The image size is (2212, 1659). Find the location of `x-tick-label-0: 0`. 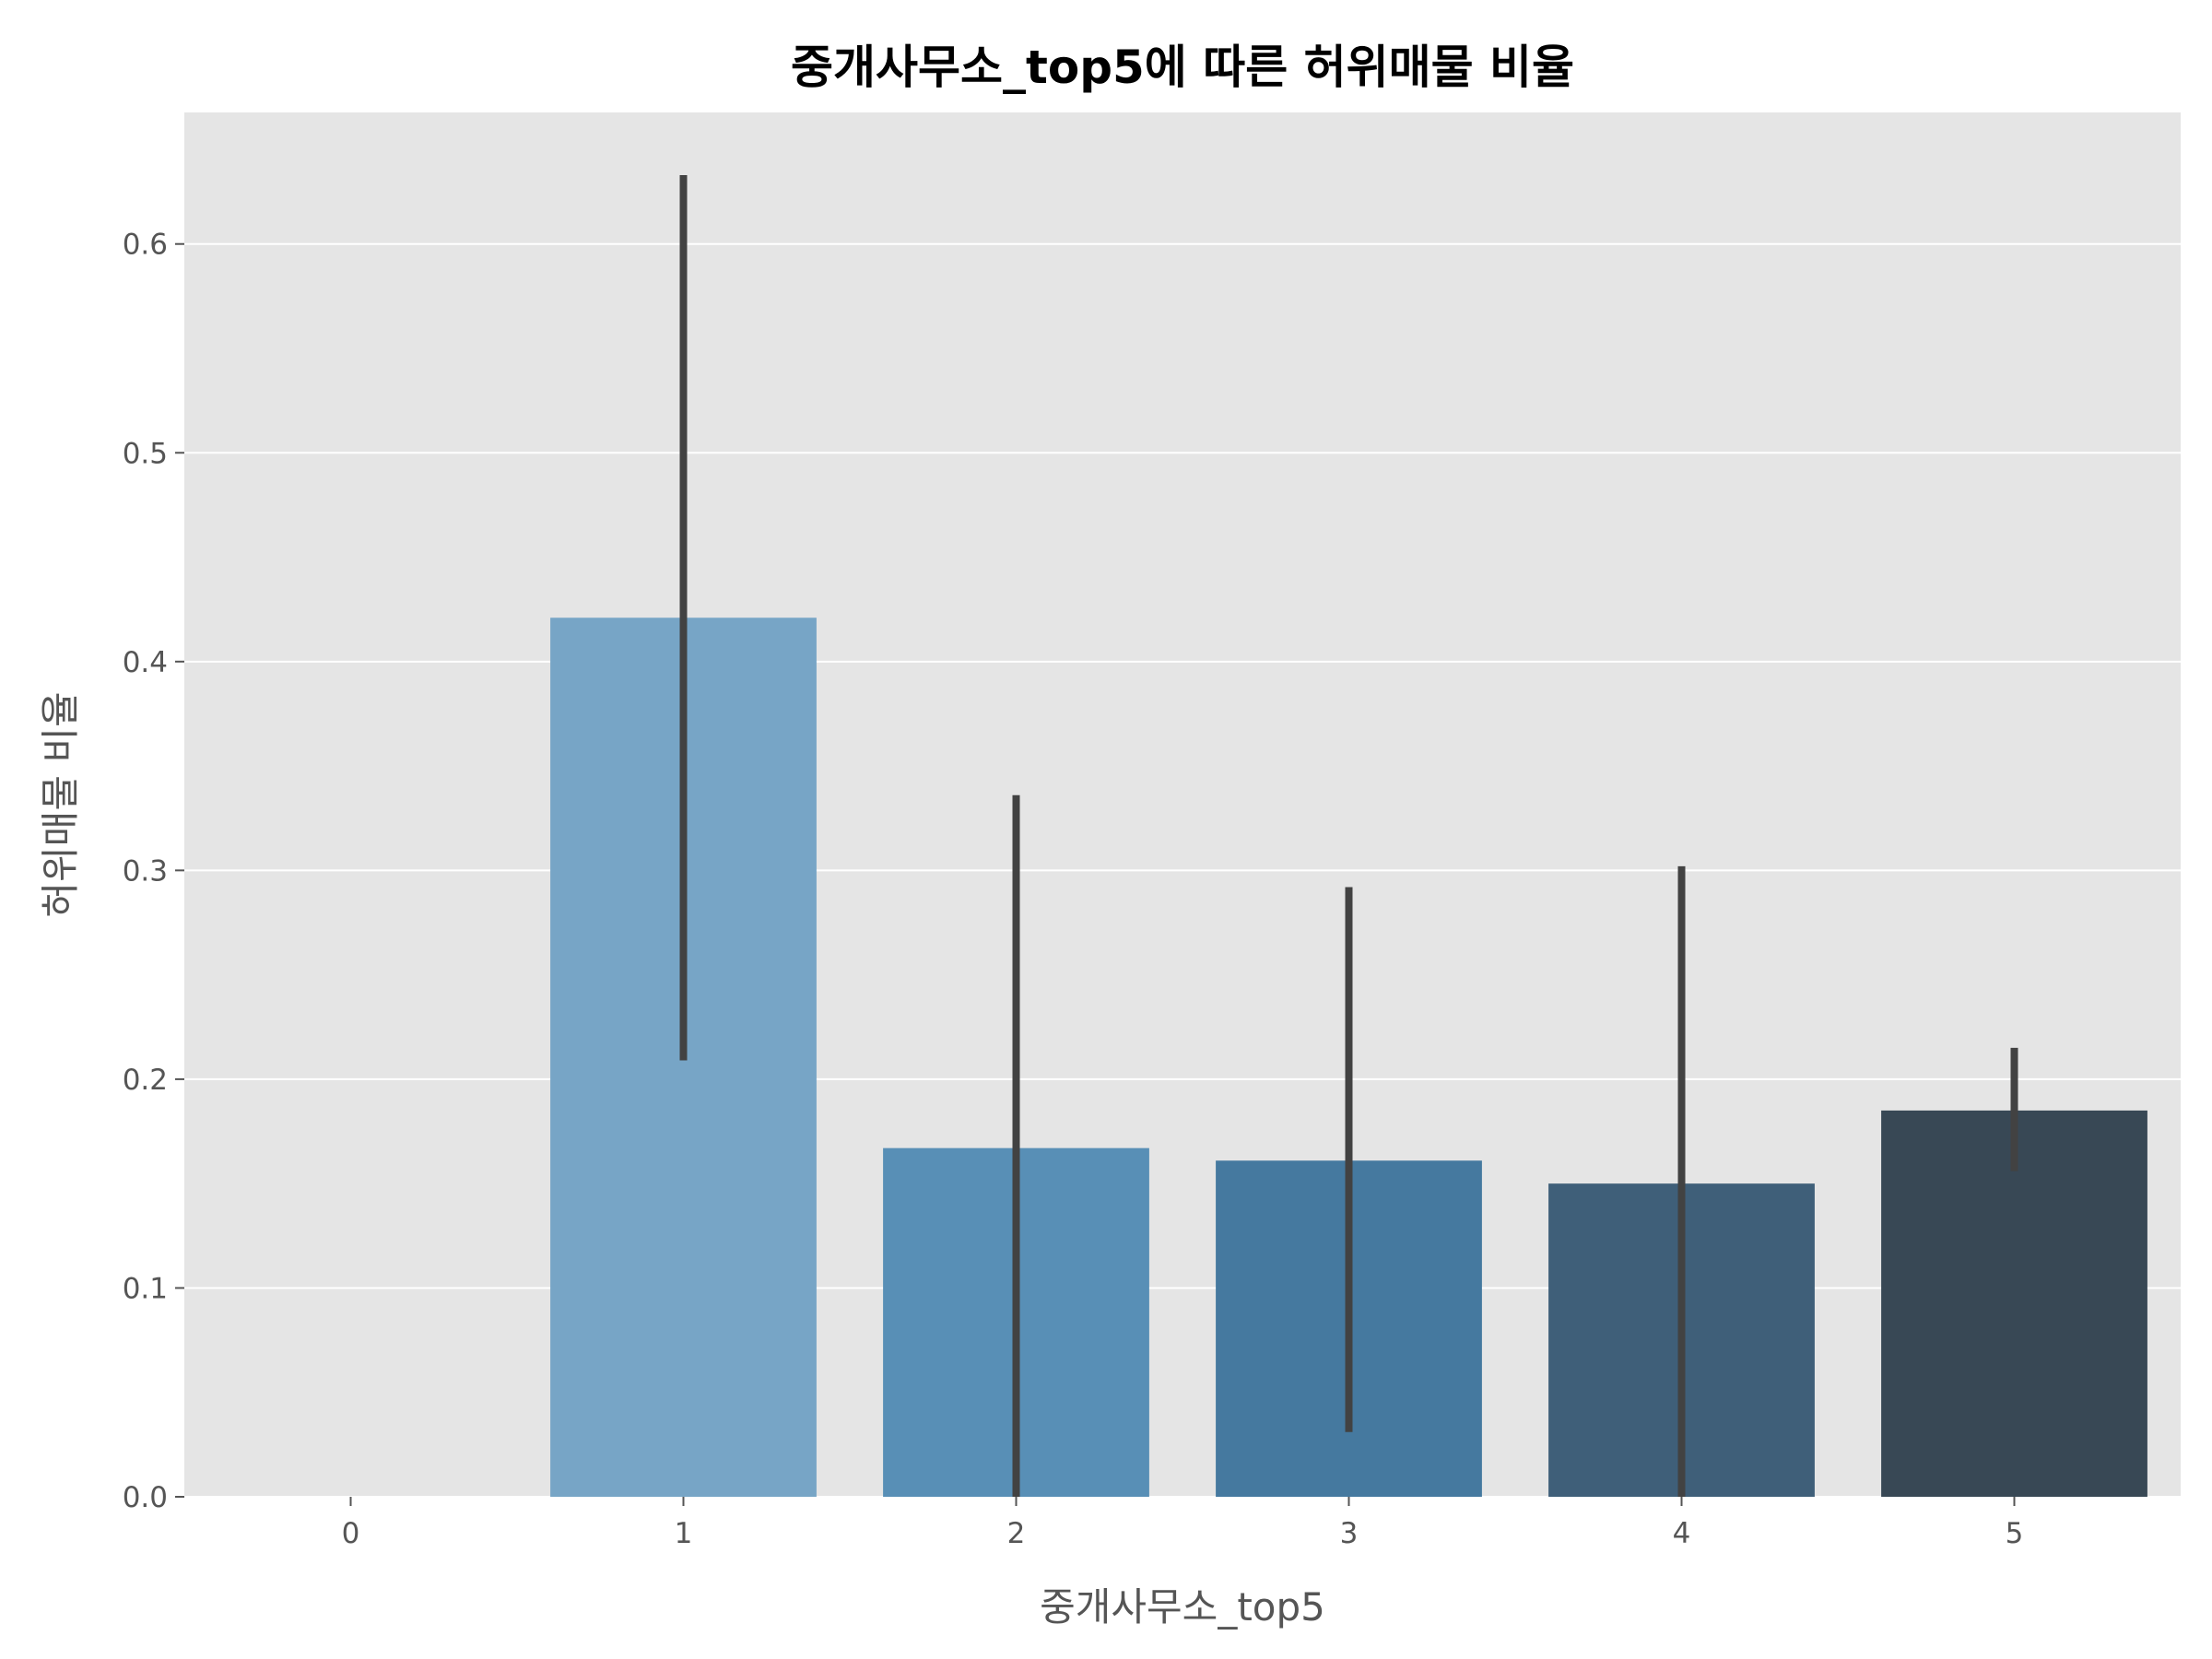

x-tick-label-0: 0 is located at coordinates (351, 1533).